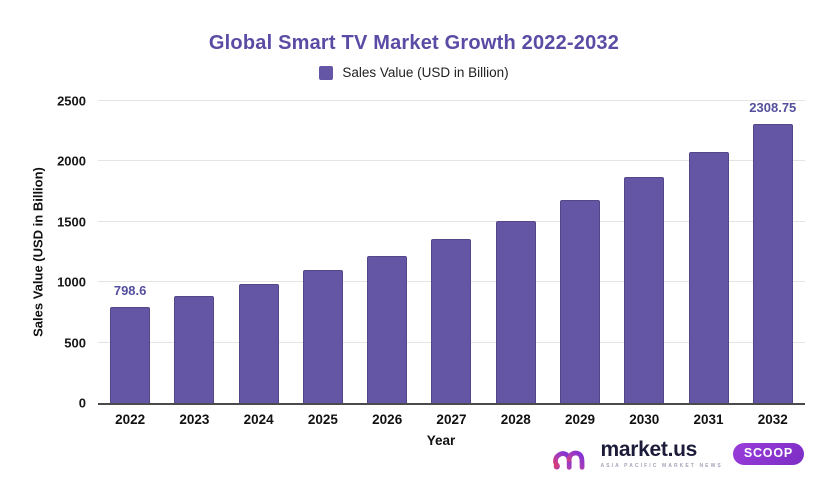 Image resolution: width=840 pixels, height=490 pixels. I want to click on legend-label: Sales Value (USD in Billion), so click(425, 72).